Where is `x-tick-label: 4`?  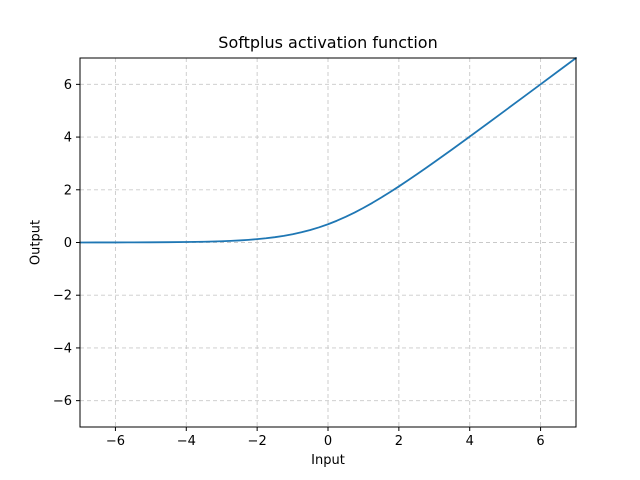 x-tick-label: 4 is located at coordinates (470, 441).